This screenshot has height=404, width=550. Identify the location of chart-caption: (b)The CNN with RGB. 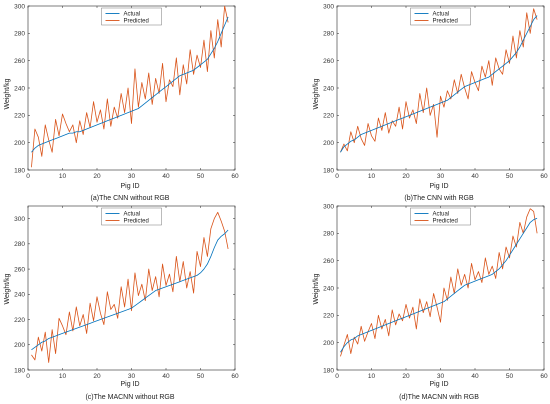
(439, 198).